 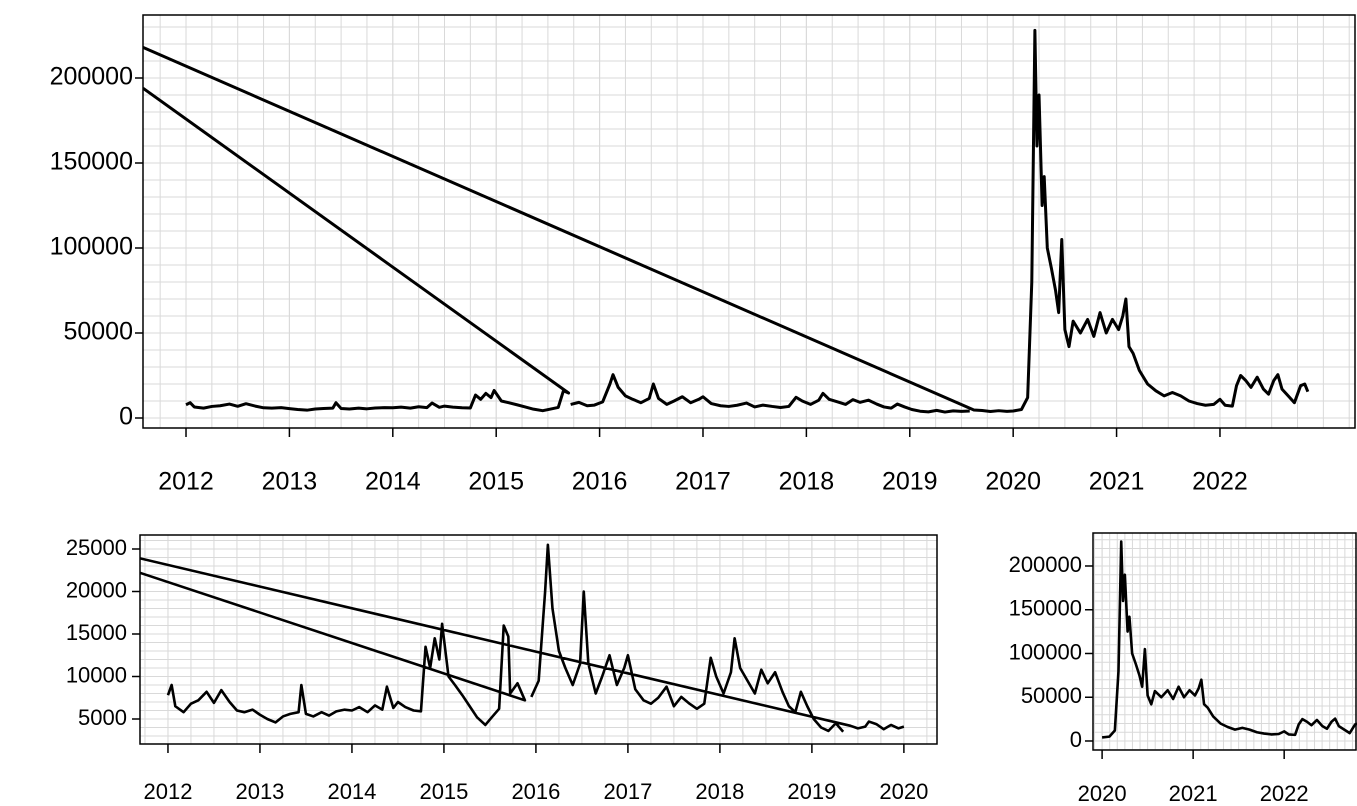 I want to click on plot-area, so click(x=1225, y=641).